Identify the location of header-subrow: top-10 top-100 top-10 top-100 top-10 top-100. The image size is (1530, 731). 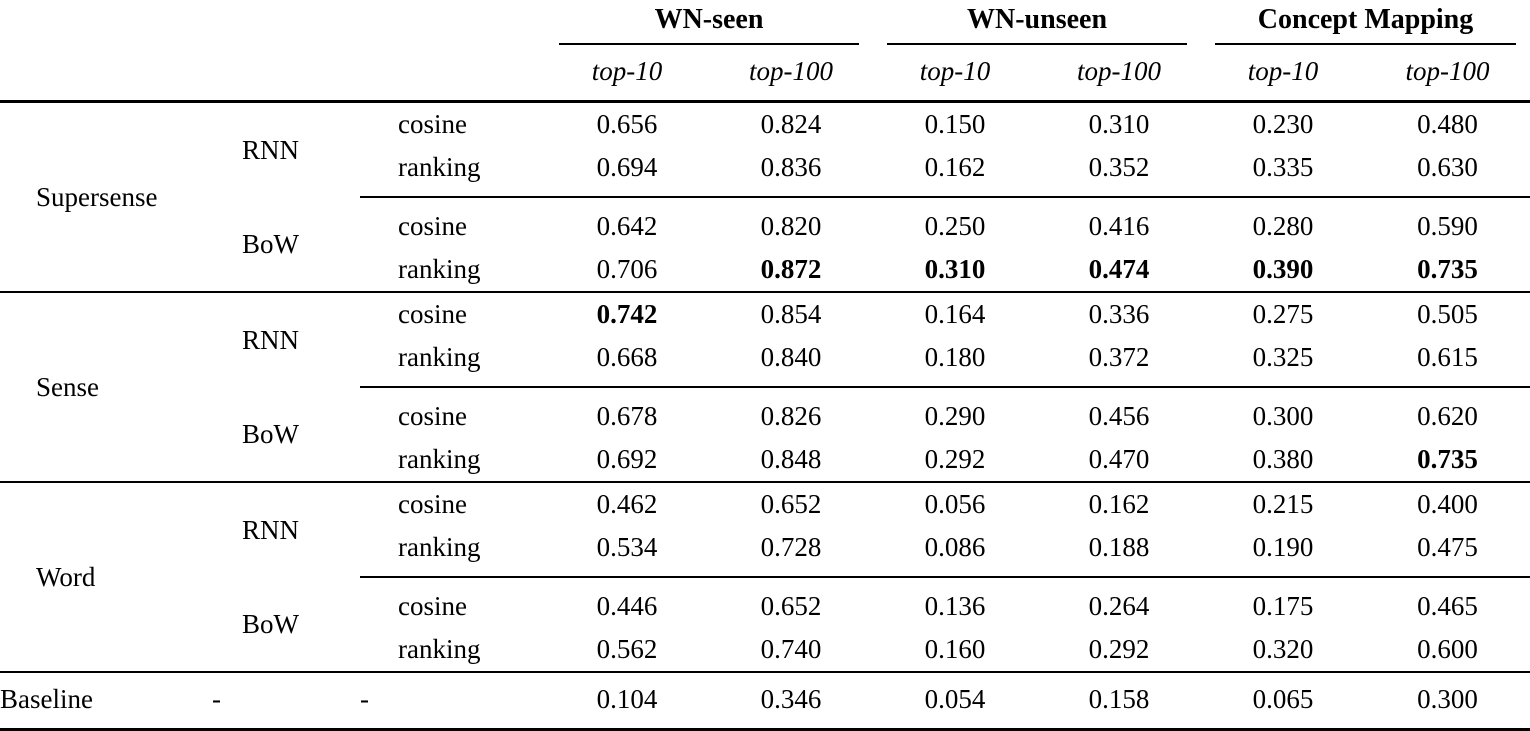
(765, 74).